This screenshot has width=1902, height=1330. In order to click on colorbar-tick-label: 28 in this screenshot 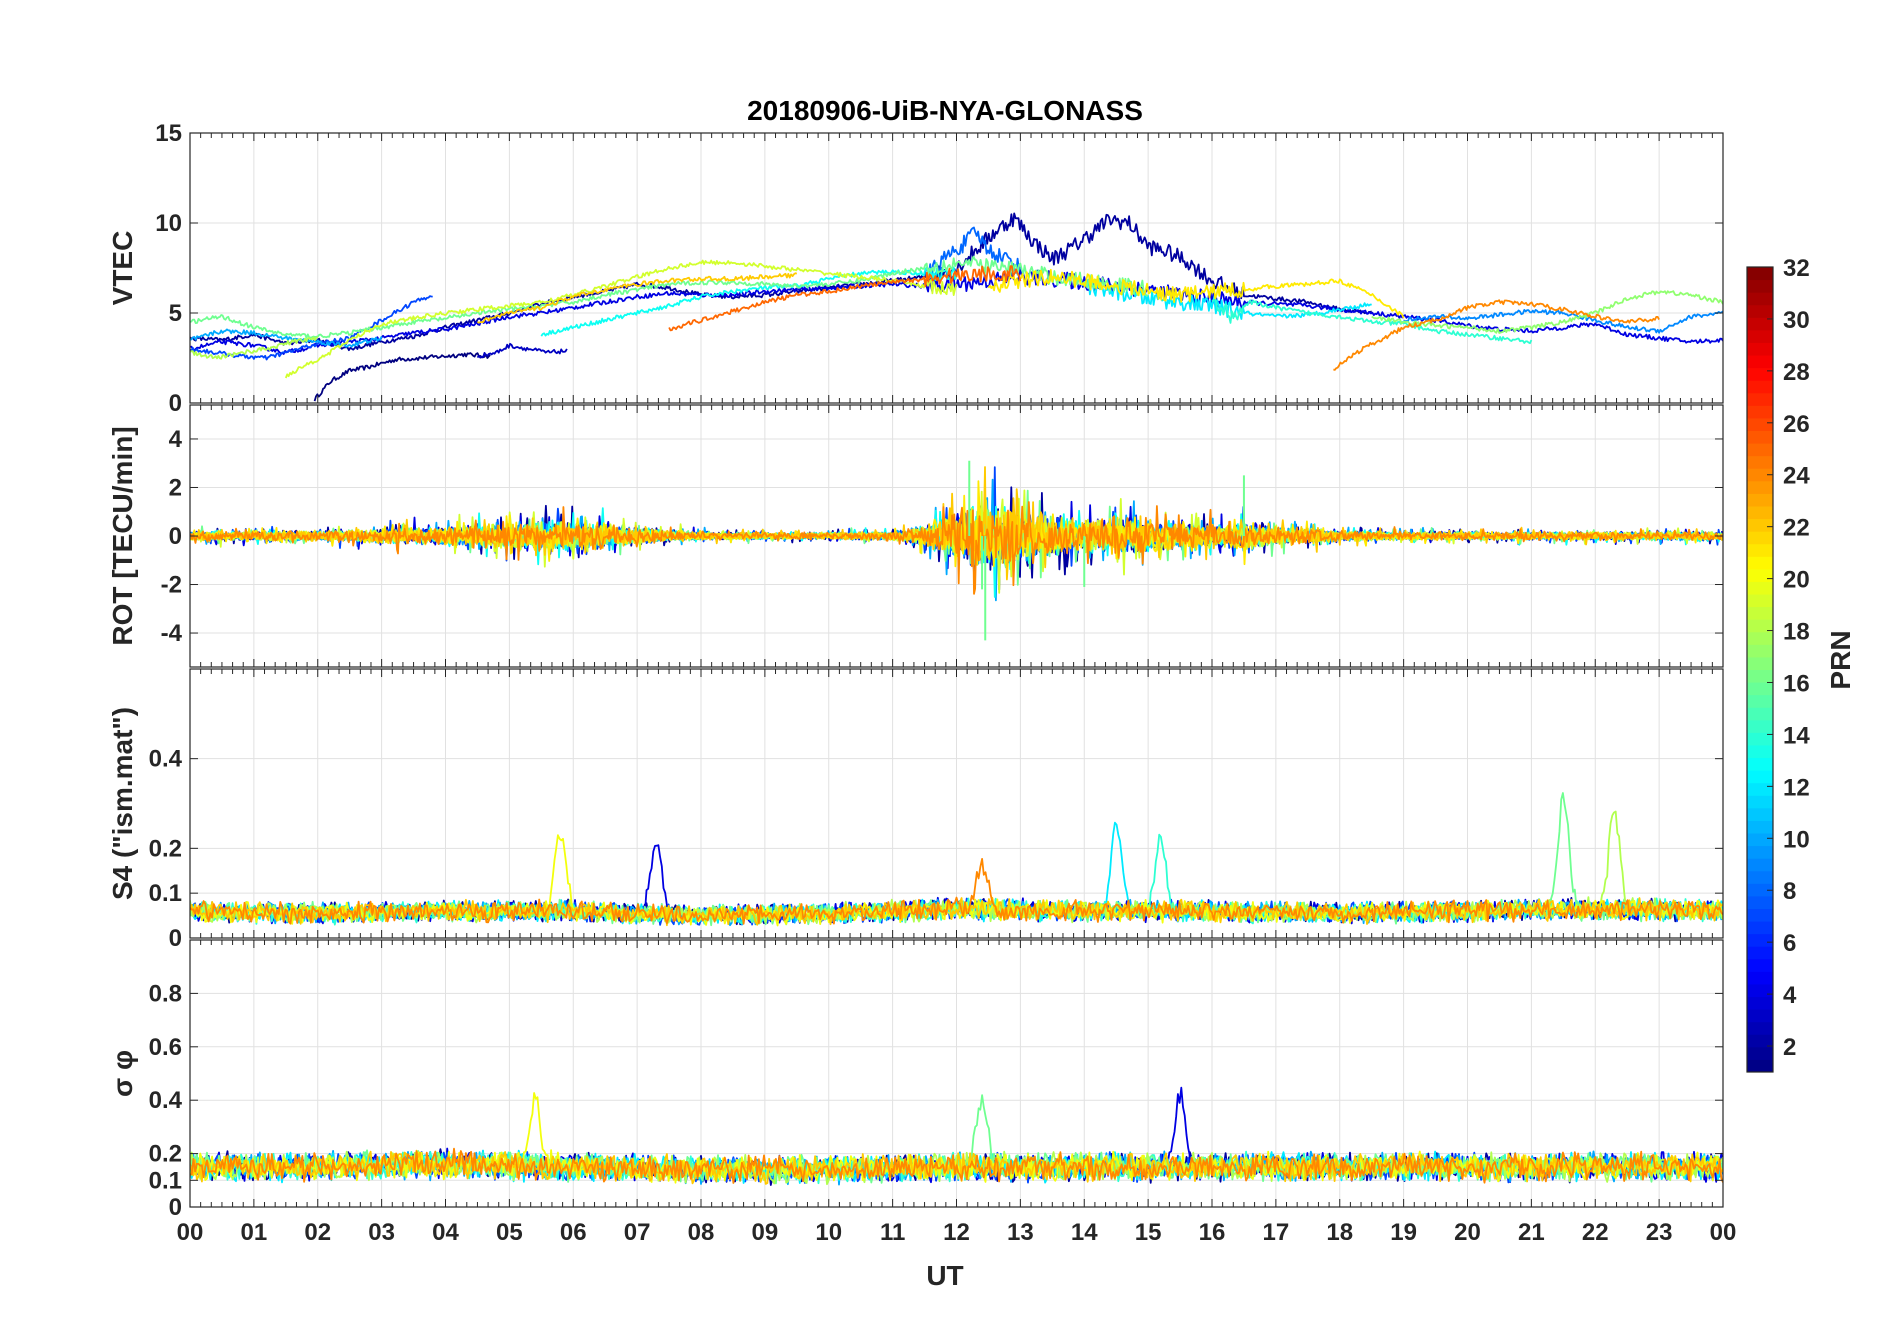, I will do `click(1796, 372)`.